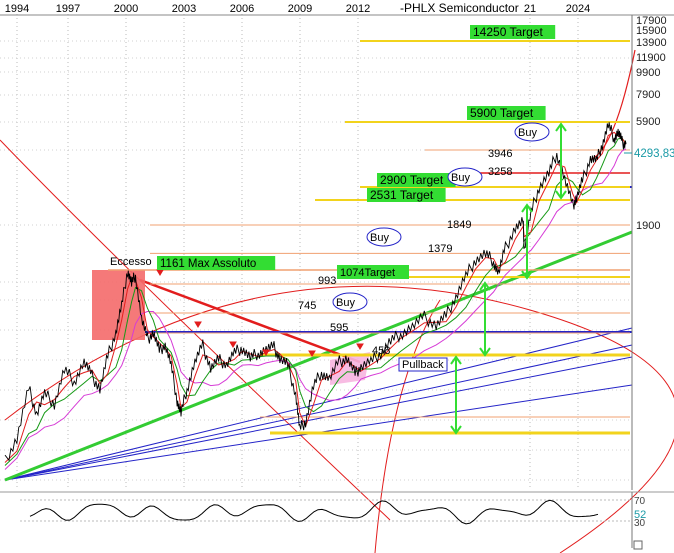 Image resolution: width=674 pixels, height=553 pixels. I want to click on level-label: 1161 Max Assoluto, so click(208, 264).